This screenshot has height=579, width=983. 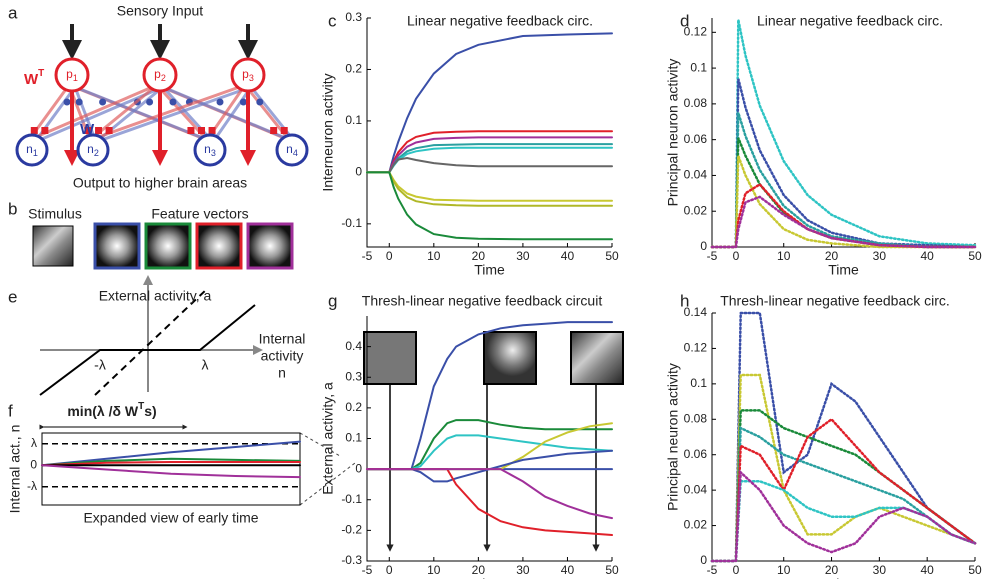 I want to click on x-tick-label: 10, so click(x=784, y=256).